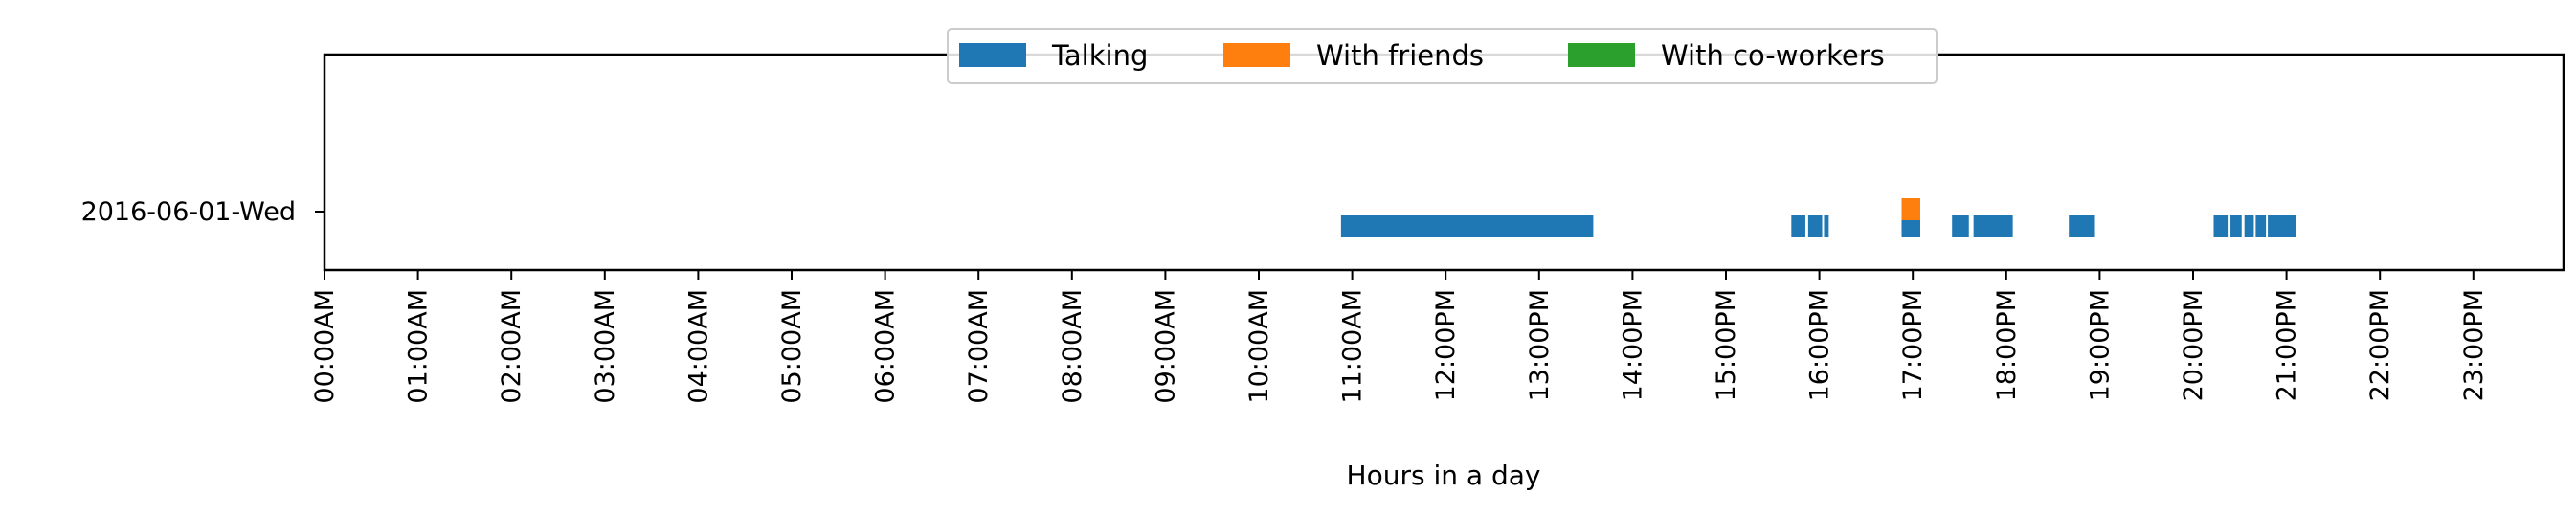  I want to click on x-tick-label: 09:00AM, so click(1165, 346).